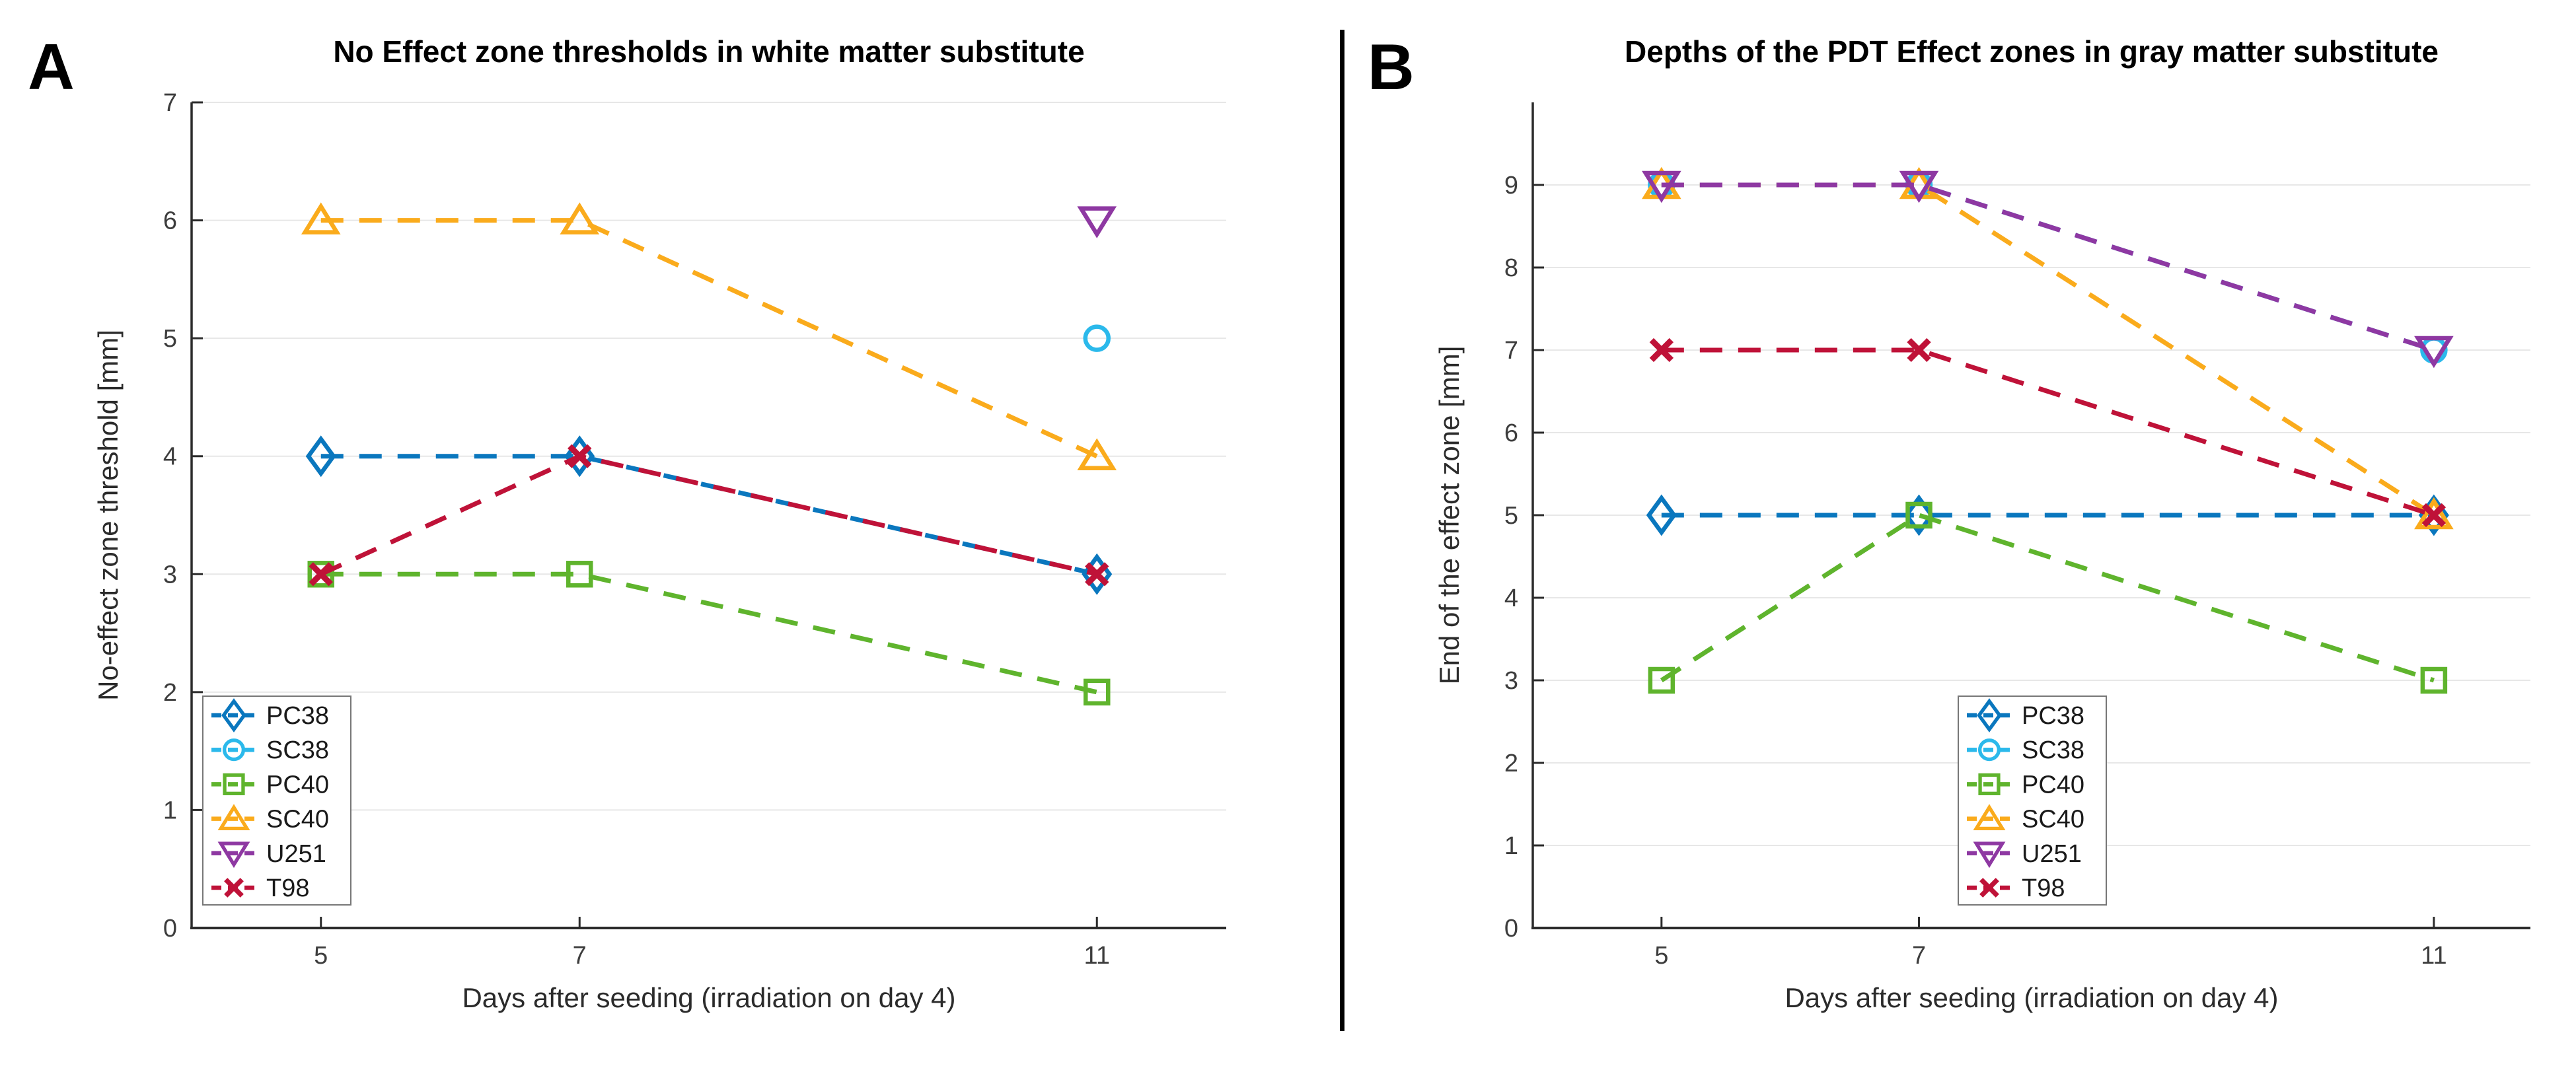 This screenshot has width=2576, height=1070. Describe the element at coordinates (1449, 515) in the screenshot. I see `y-axis-label: End of the effect zone [mm]` at that location.